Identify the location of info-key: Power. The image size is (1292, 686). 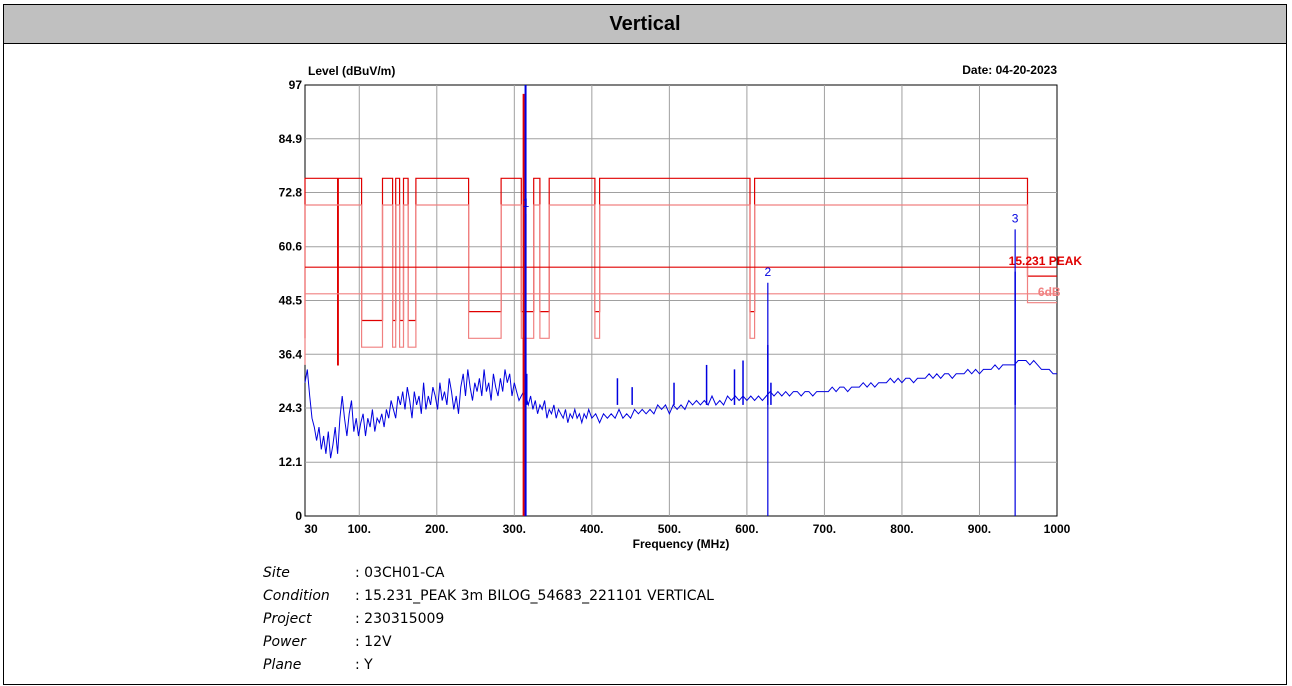
(284, 642).